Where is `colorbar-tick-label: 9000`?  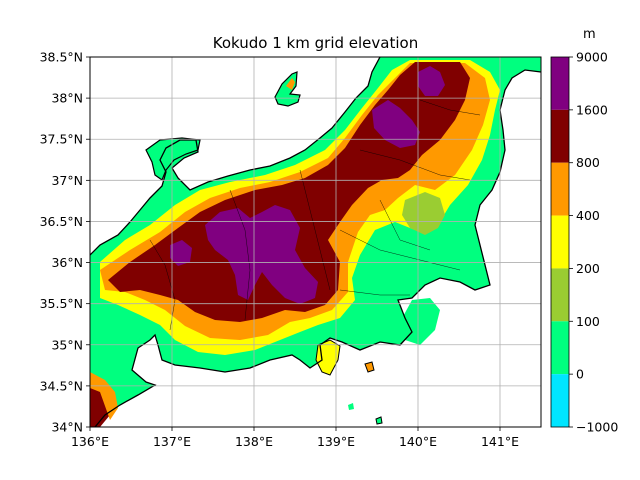 colorbar-tick-label: 9000 is located at coordinates (592, 57).